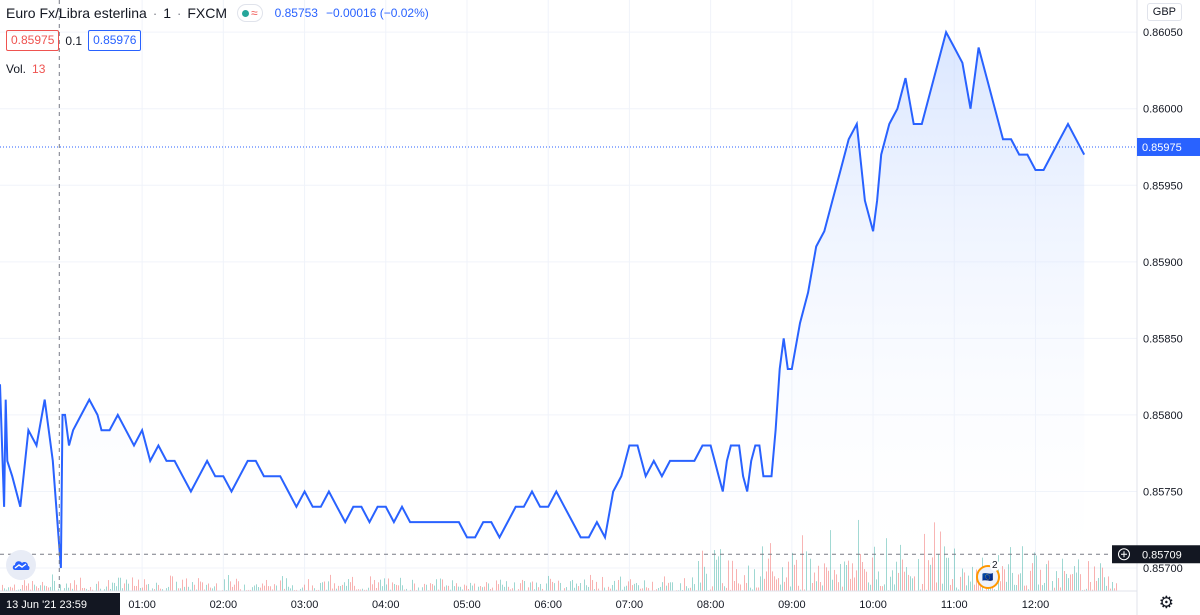 Image resolution: width=1200 pixels, height=615 pixels. Describe the element at coordinates (873, 605) in the screenshot. I see `x-tick-label: 10:00` at that location.